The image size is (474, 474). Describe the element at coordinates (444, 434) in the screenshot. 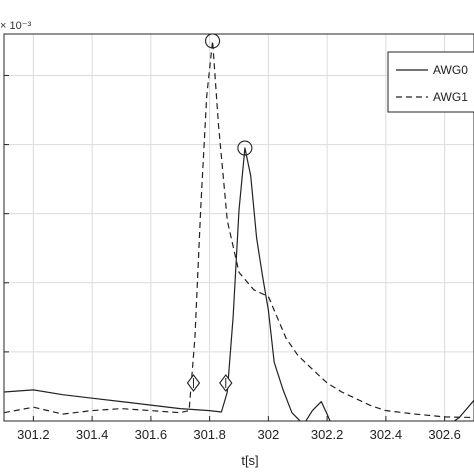

I see `x-tick-label: 302.6` at that location.